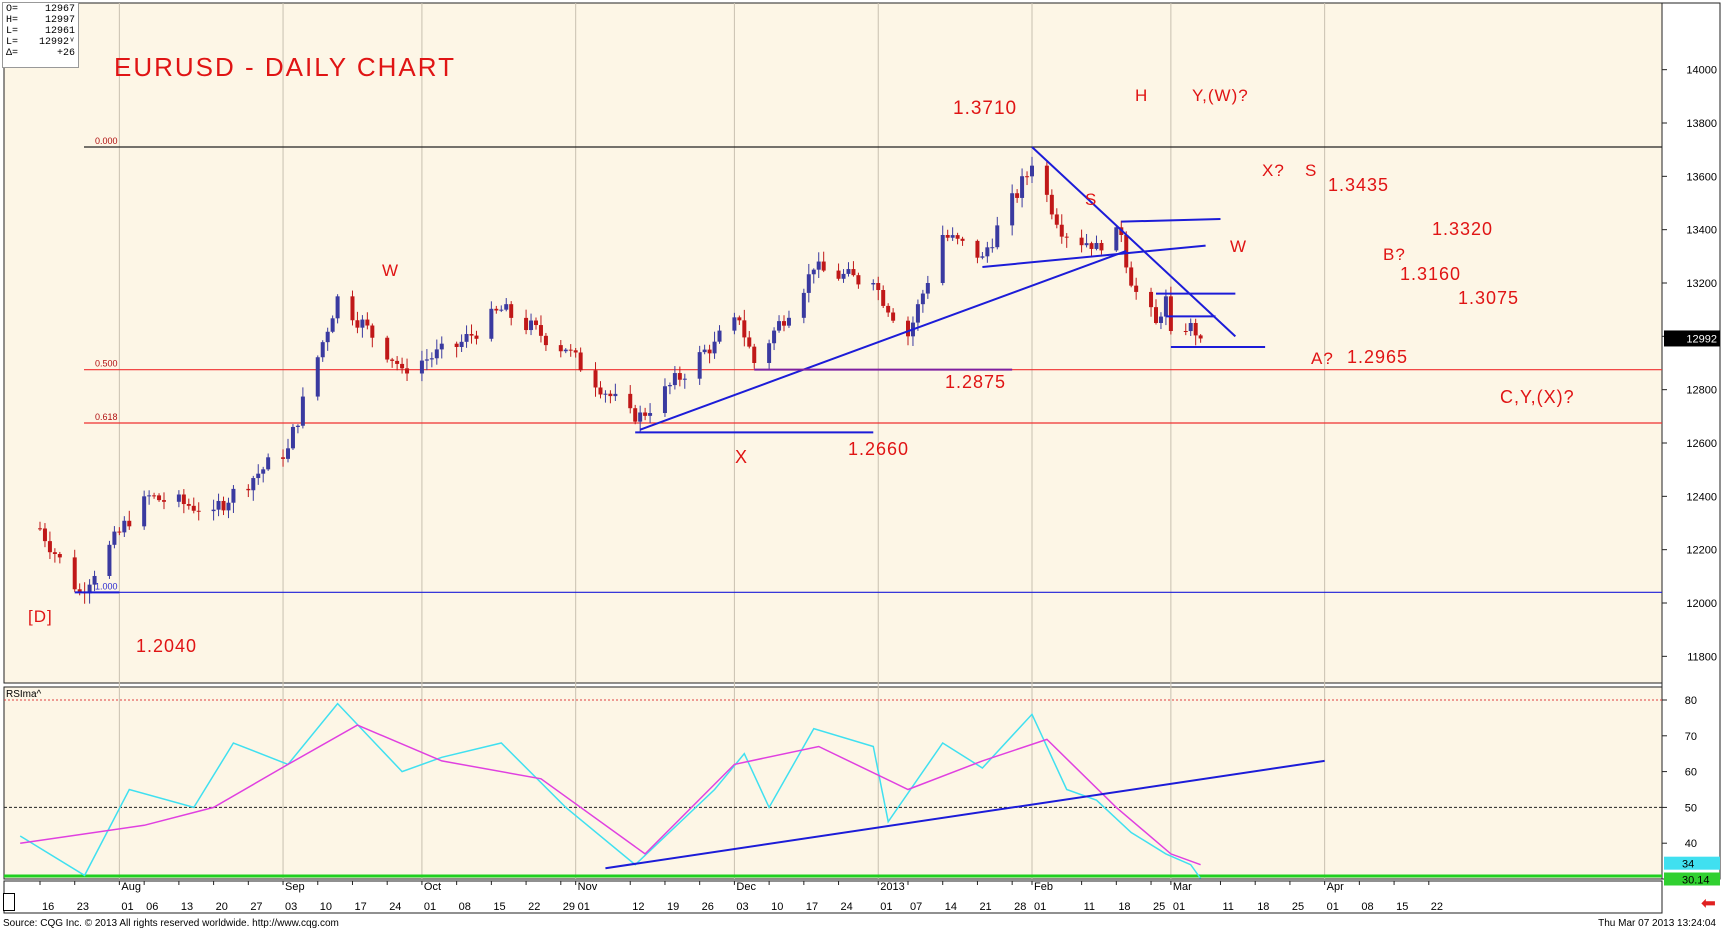 This screenshot has height=935, width=1722. Describe the element at coordinates (131, 887) in the screenshot. I see `month-label: Aug` at that location.